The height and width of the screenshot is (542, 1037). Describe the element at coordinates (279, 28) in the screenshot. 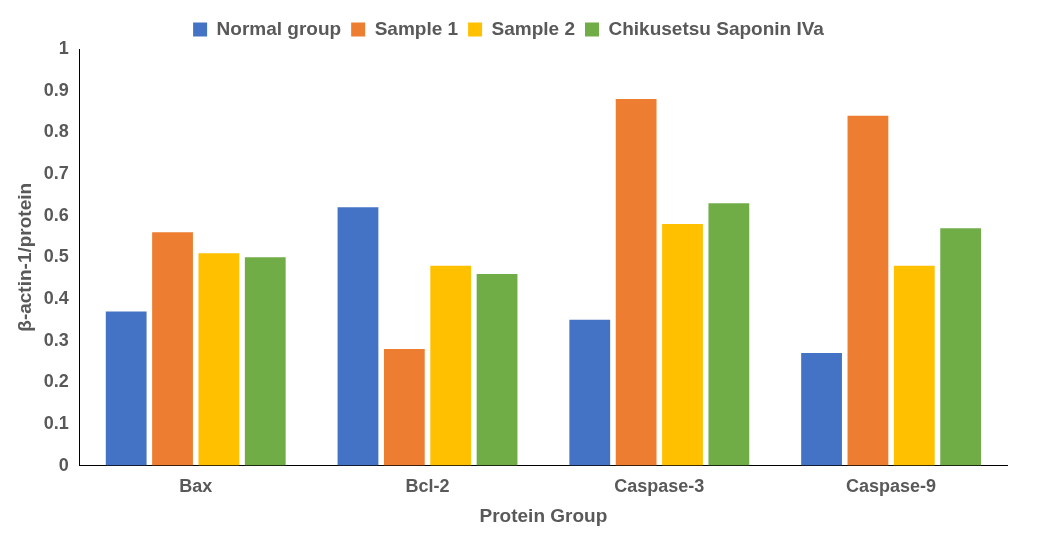

I see `legend-label: Normal group` at that location.